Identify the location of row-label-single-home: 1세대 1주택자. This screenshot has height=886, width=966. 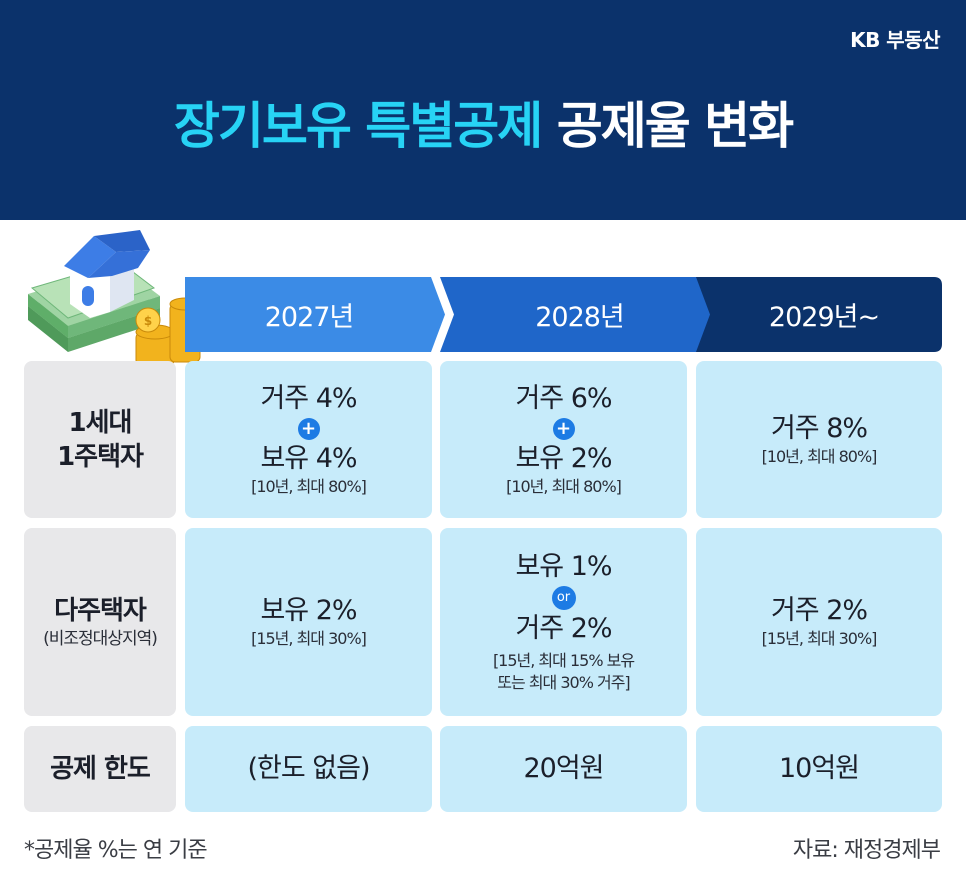
(100, 439).